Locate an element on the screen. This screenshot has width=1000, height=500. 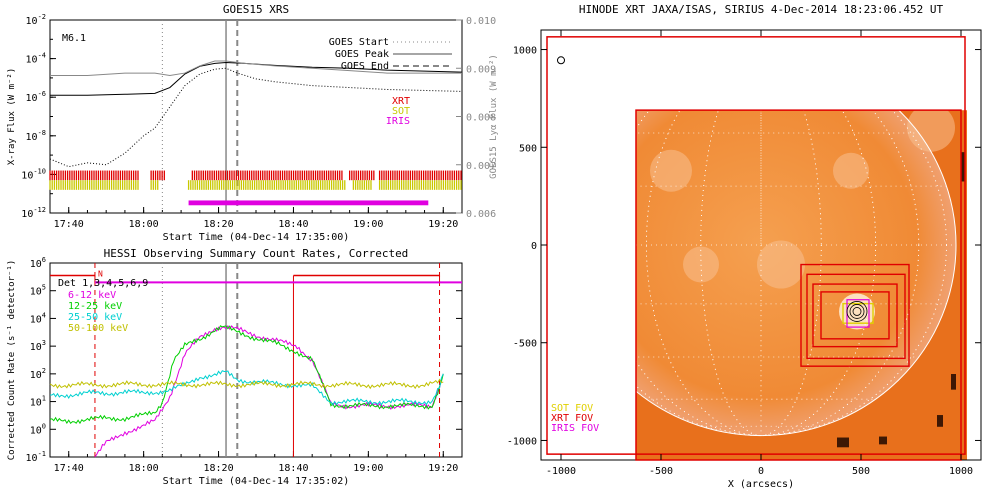
xrt-legend-label: SOT FOV is located at coordinates (572, 408).